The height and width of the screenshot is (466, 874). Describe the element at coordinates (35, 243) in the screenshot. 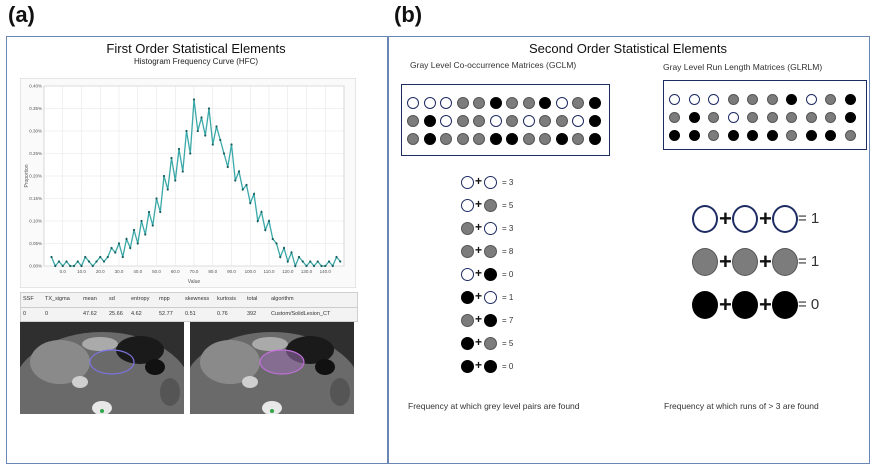

I see `y-tick-label: 0.05%` at that location.